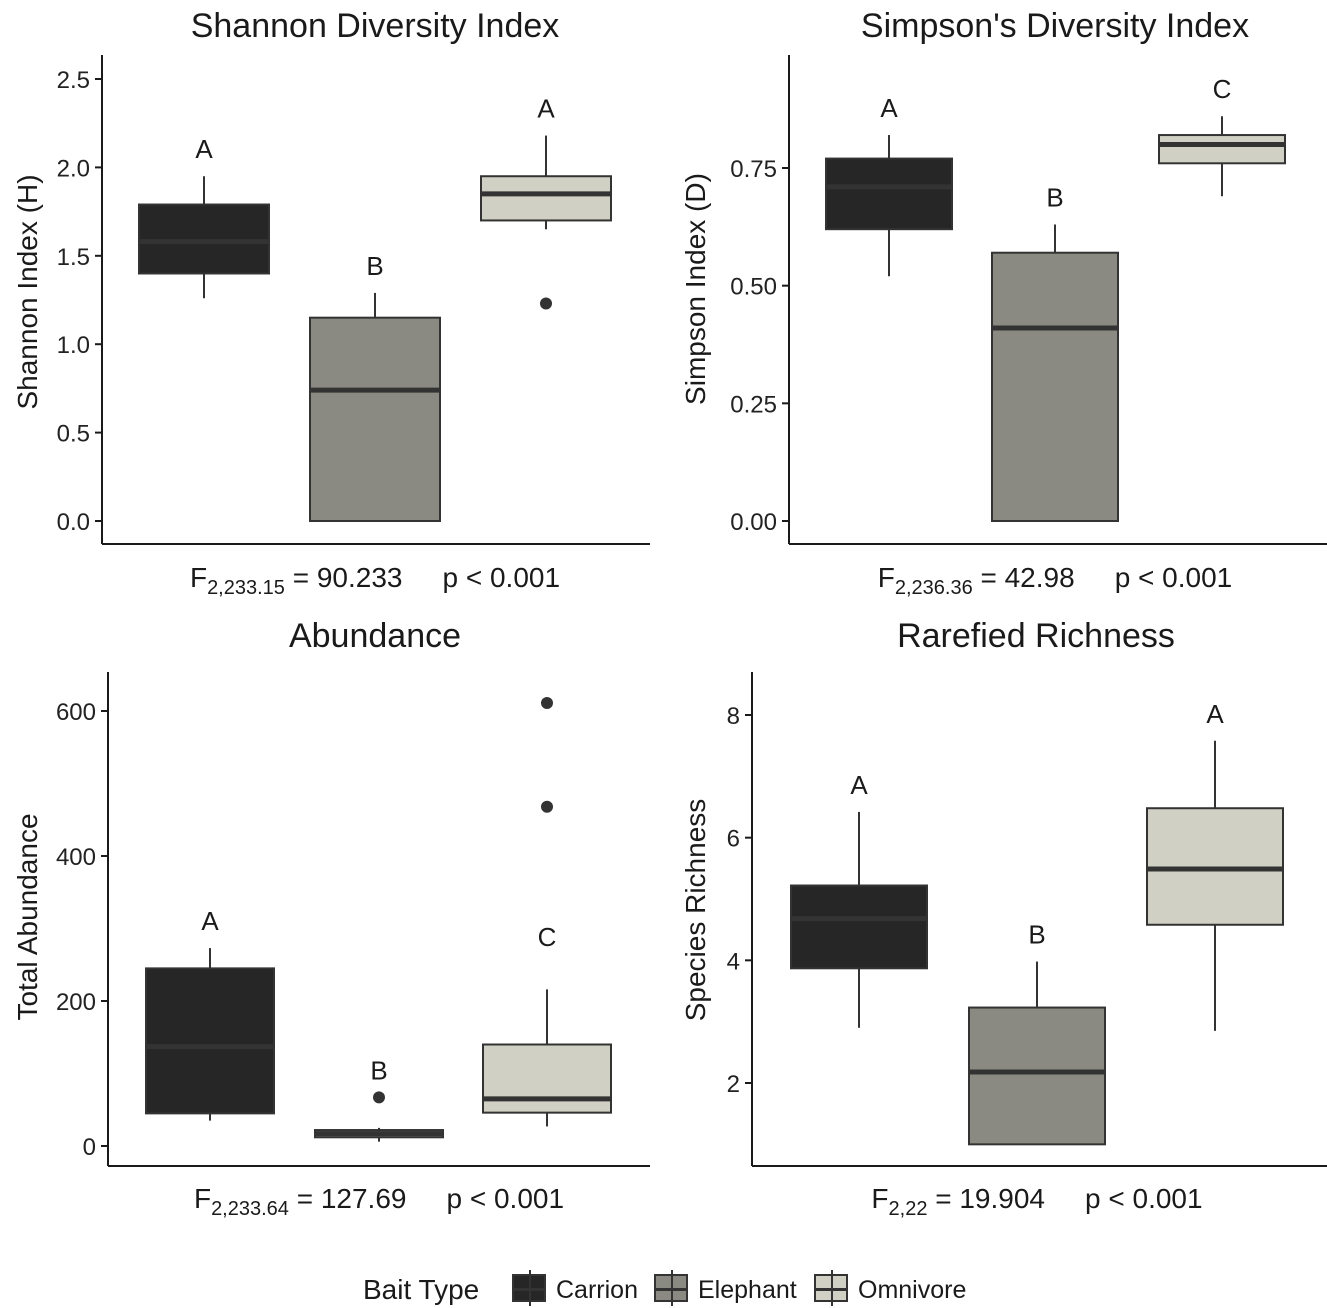 This screenshot has height=1308, width=1327. I want to click on legend-label-elephant: Elephant, so click(747, 1290).